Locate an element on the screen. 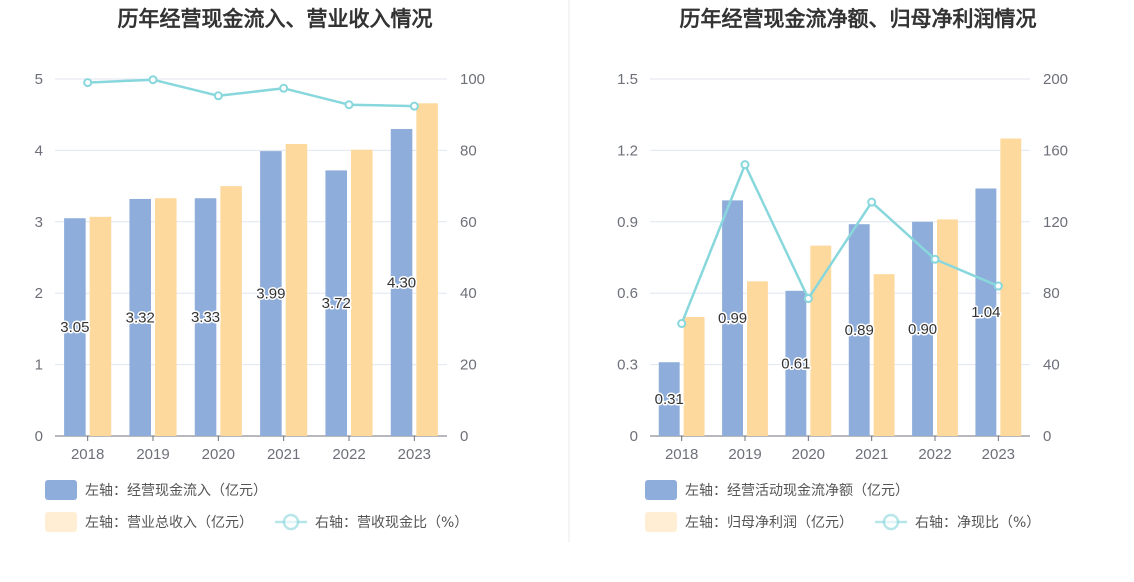 The width and height of the screenshot is (1134, 582). data-label: 1.04 is located at coordinates (985, 312).